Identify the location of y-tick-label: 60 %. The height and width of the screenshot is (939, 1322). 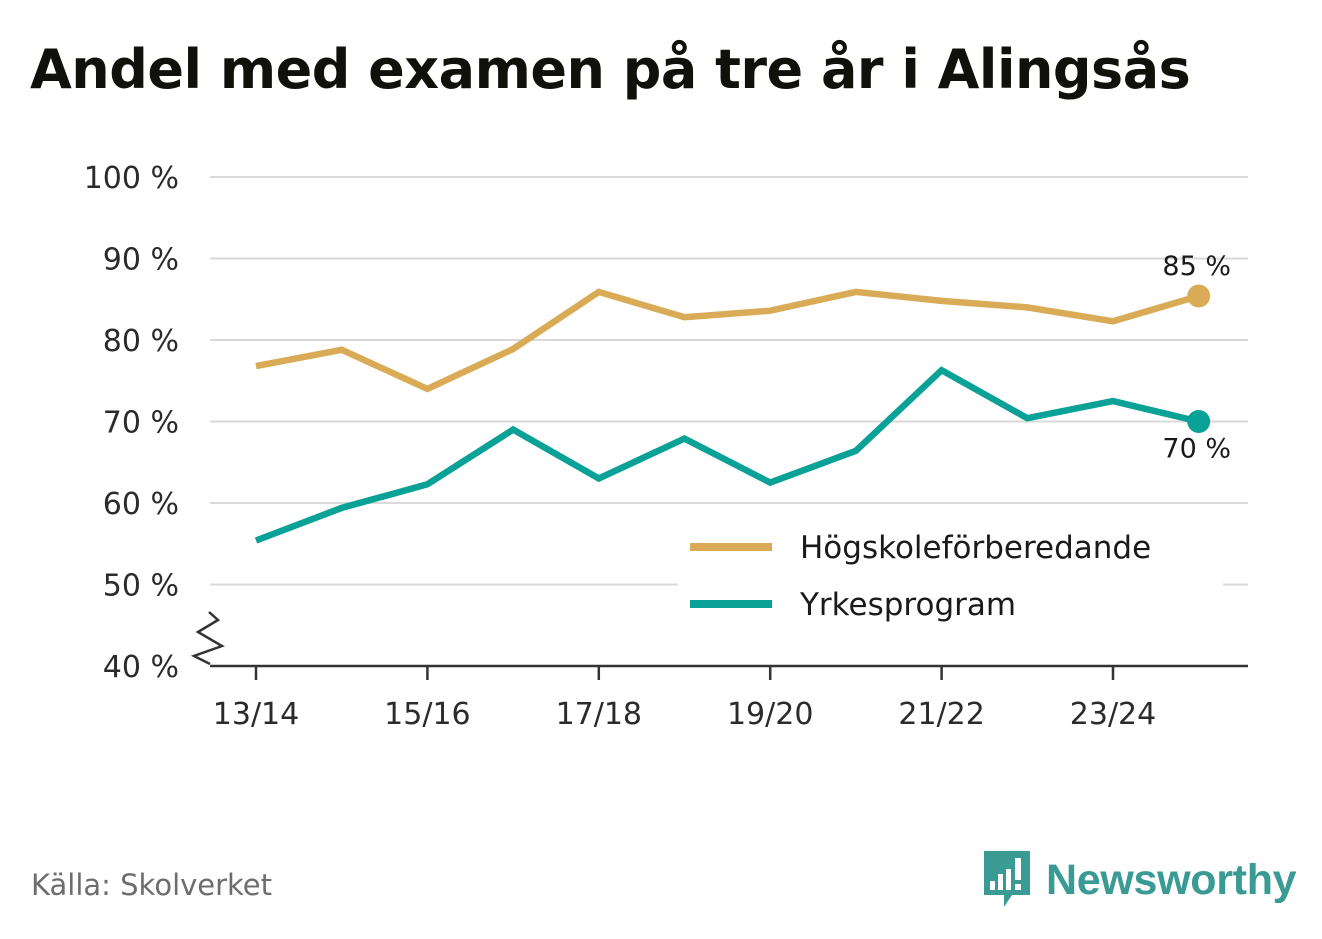
(141, 504).